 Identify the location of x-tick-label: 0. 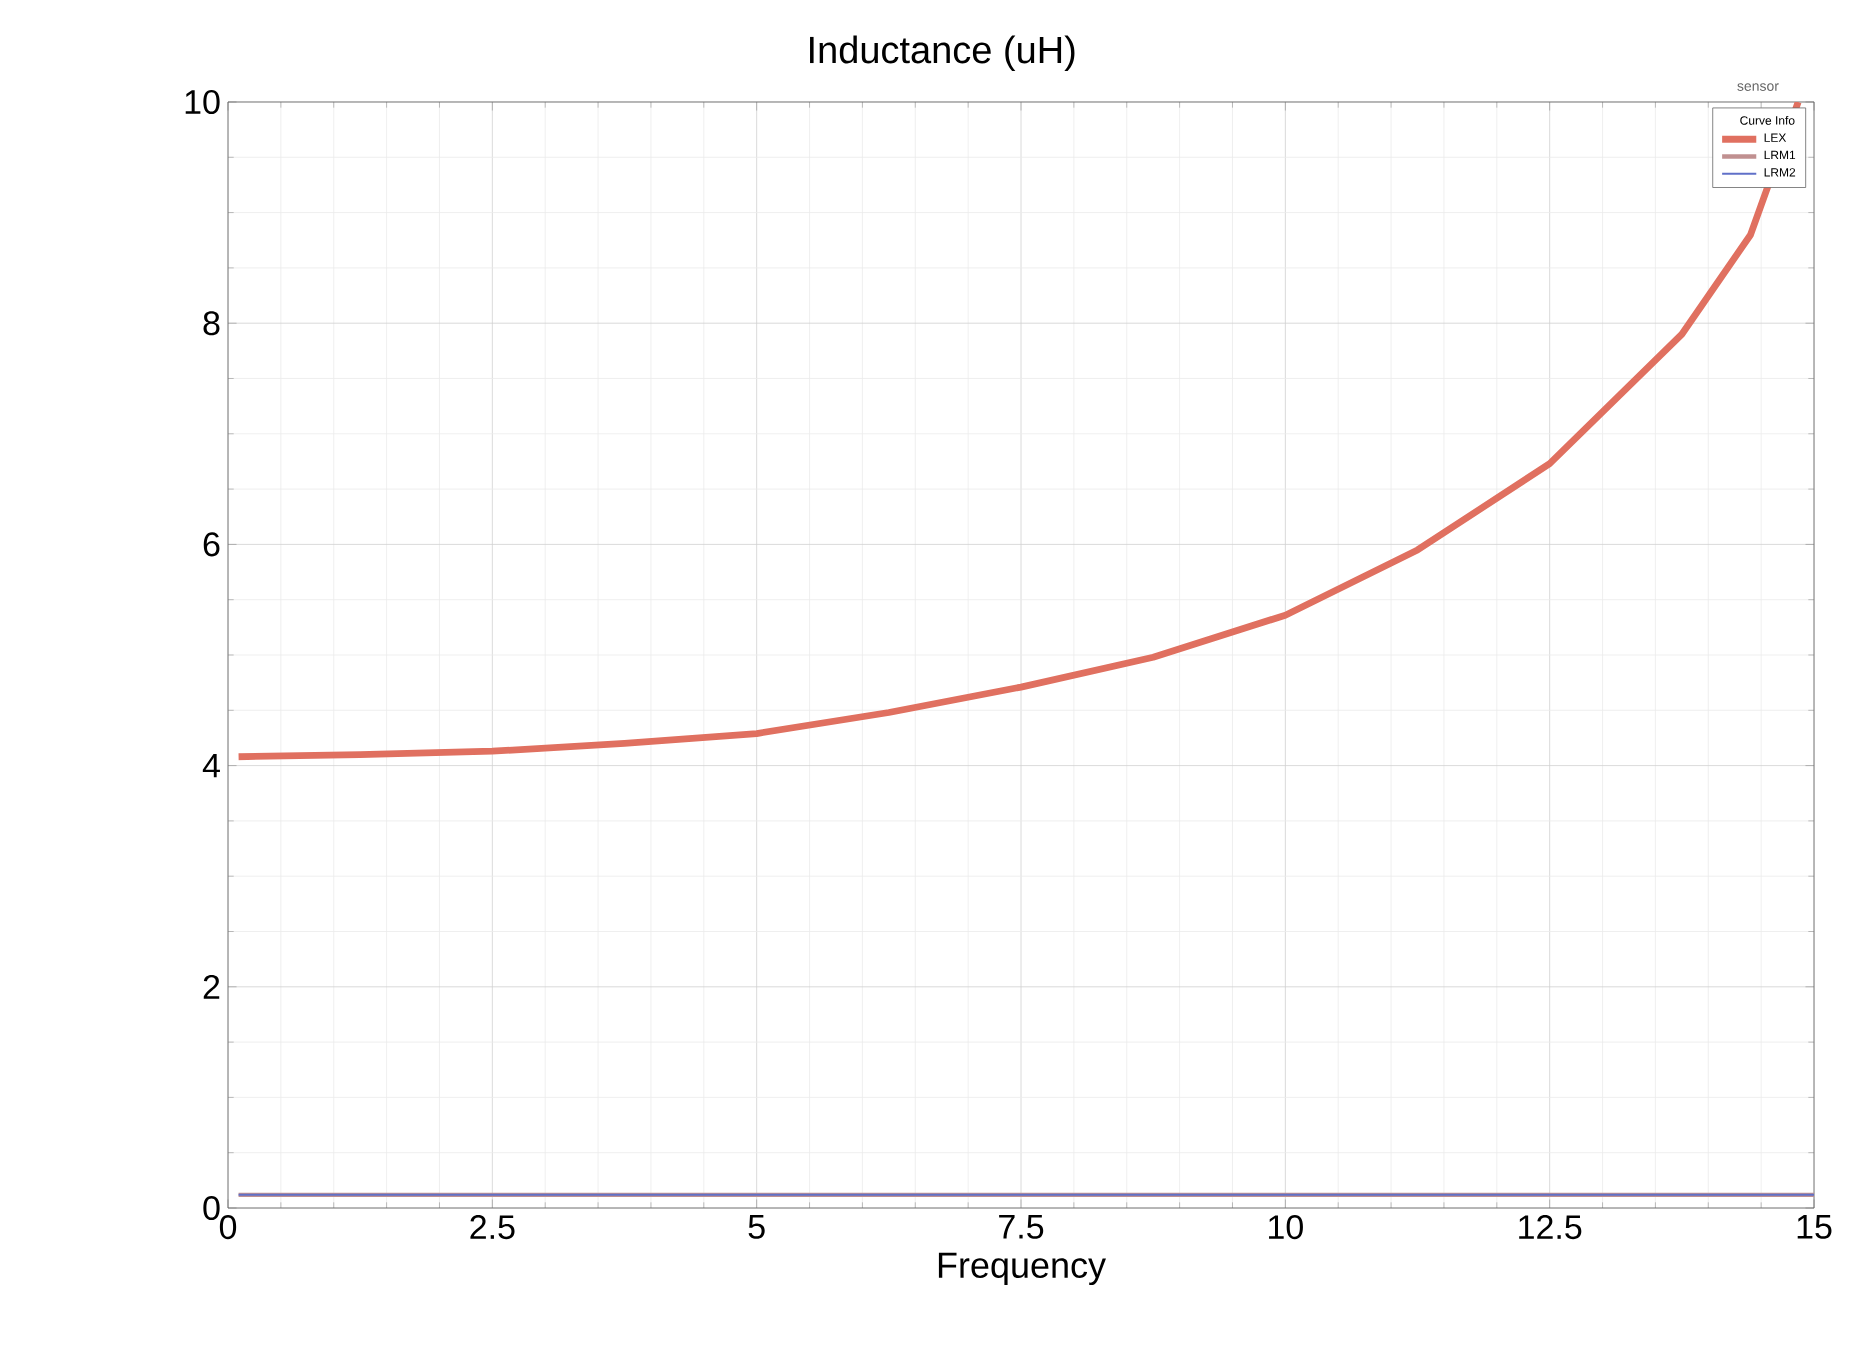
(228, 1227).